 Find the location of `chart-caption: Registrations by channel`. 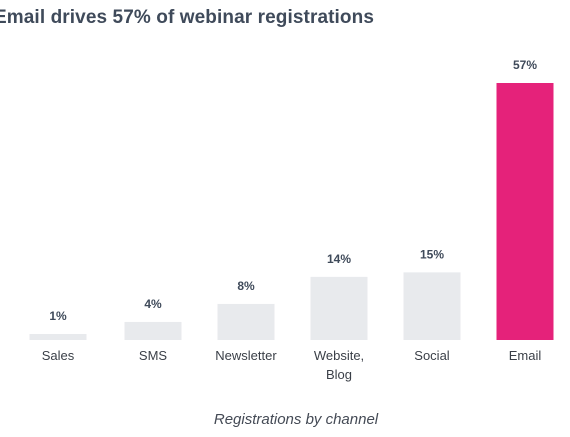

chart-caption: Registrations by channel is located at coordinates (296, 419).